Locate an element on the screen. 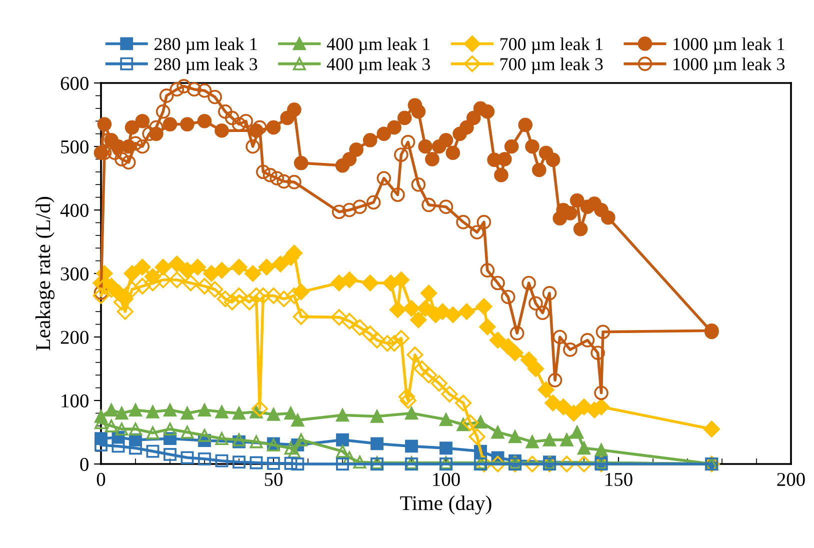 This screenshot has width=814, height=548. legend-label: 1000 µm leak 1 is located at coordinates (729, 46).